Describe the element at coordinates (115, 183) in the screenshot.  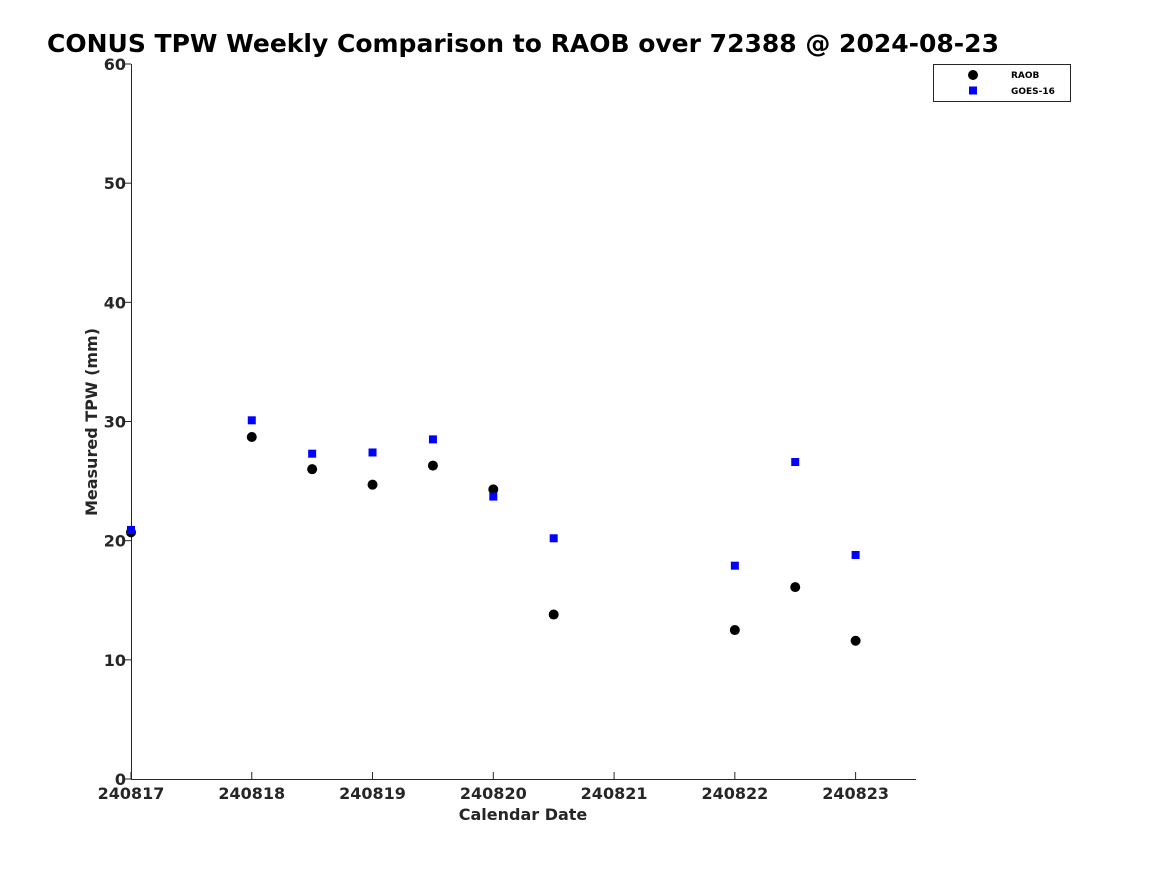
I see `y-tick-label: 50` at that location.